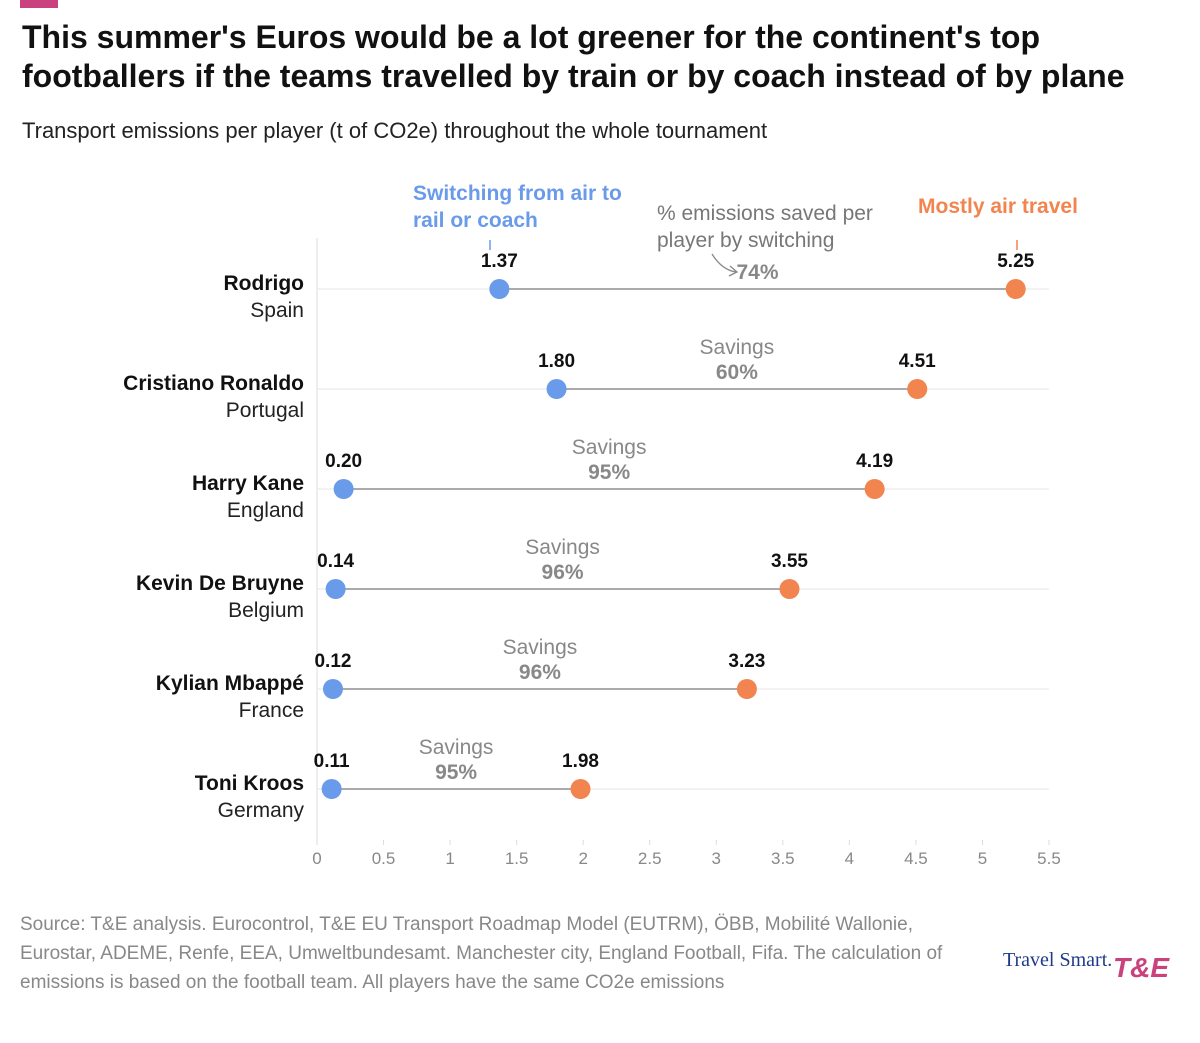 The height and width of the screenshot is (1043, 1200). Describe the element at coordinates (917, 361) in the screenshot. I see `value-label: 4.51` at that location.